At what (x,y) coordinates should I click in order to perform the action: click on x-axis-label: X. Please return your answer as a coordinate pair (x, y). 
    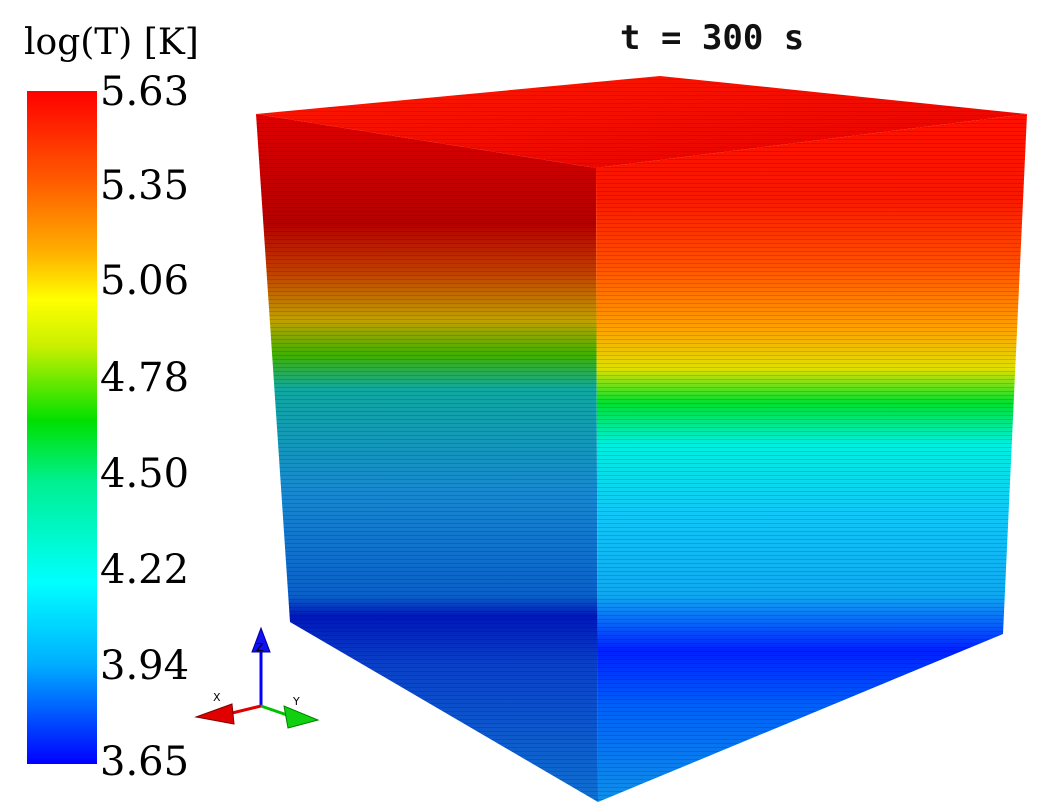
    Looking at the image, I should click on (217, 697).